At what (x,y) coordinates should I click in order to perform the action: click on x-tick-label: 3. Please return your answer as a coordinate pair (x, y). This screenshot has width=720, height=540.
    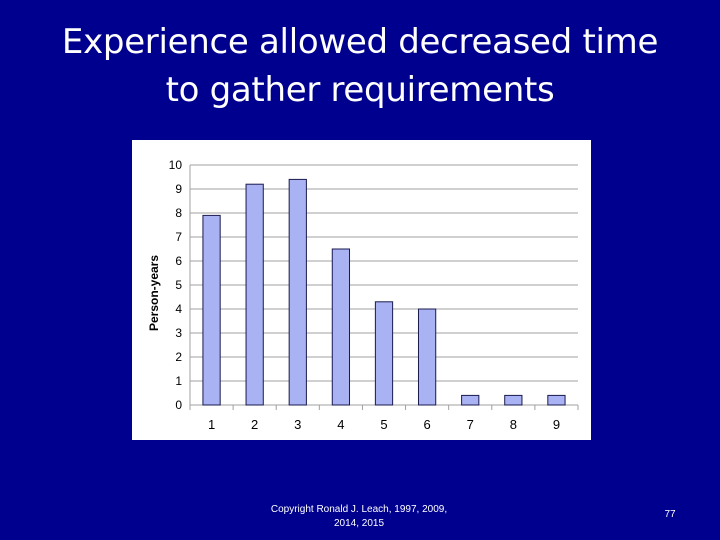
    Looking at the image, I should click on (297, 424).